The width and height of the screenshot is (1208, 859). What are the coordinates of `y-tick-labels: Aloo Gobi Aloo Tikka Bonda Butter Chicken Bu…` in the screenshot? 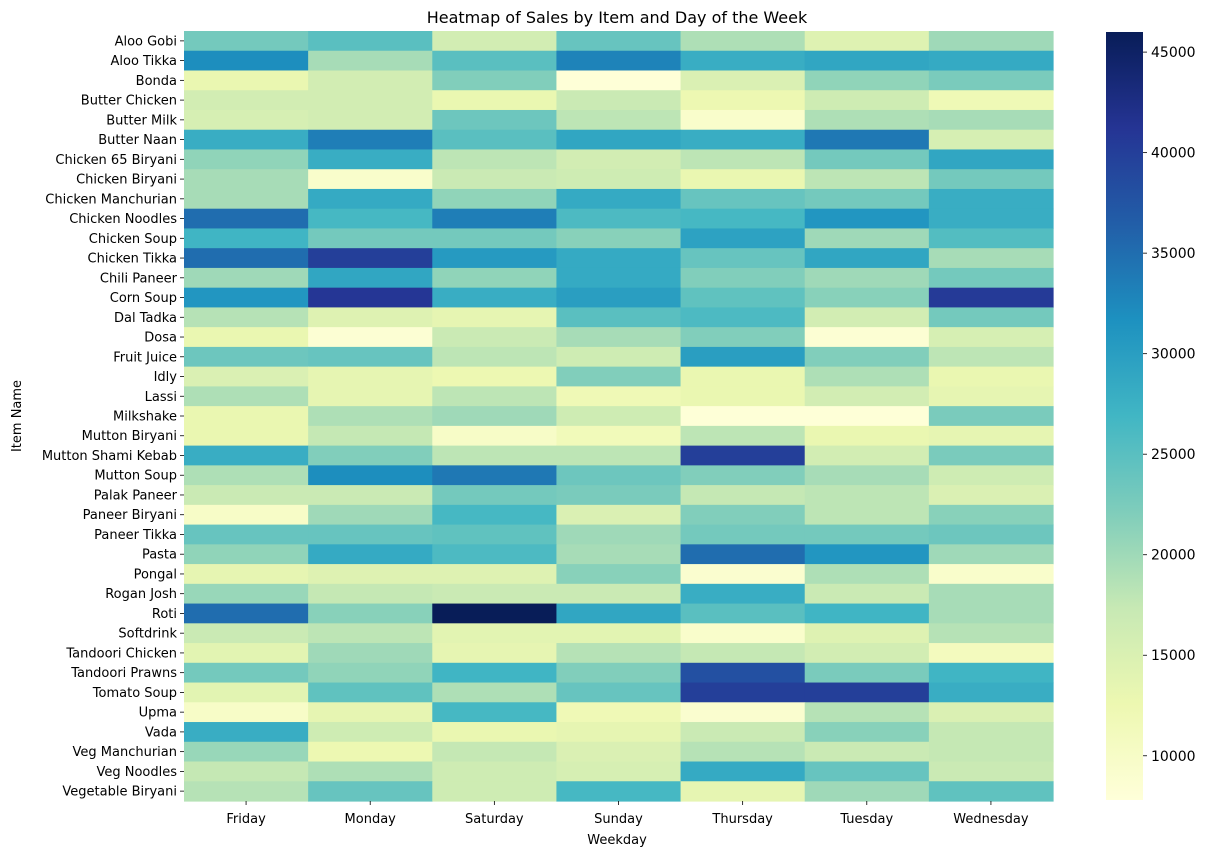 It's located at (113, 417).